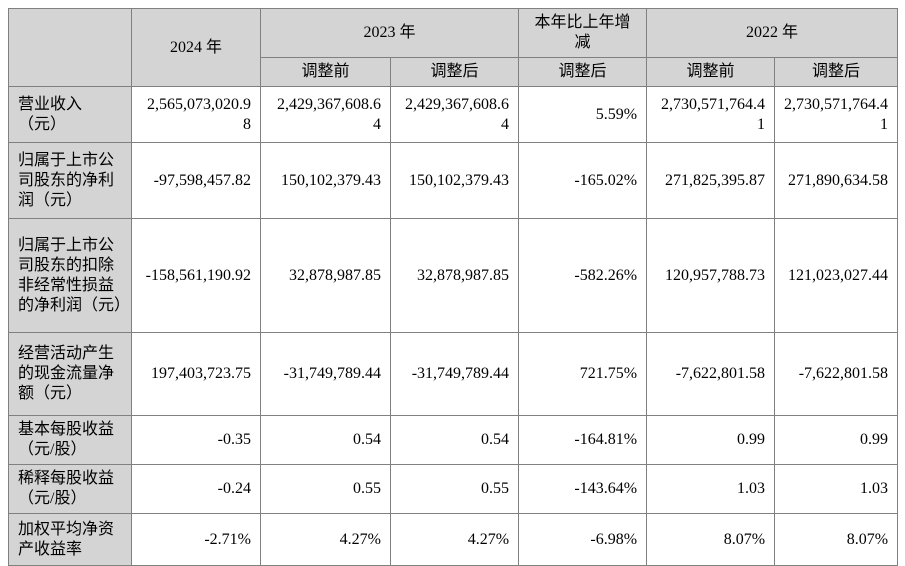  Describe the element at coordinates (836, 72) in the screenshot. I see `header-2022-adj-after: 调整后` at that location.